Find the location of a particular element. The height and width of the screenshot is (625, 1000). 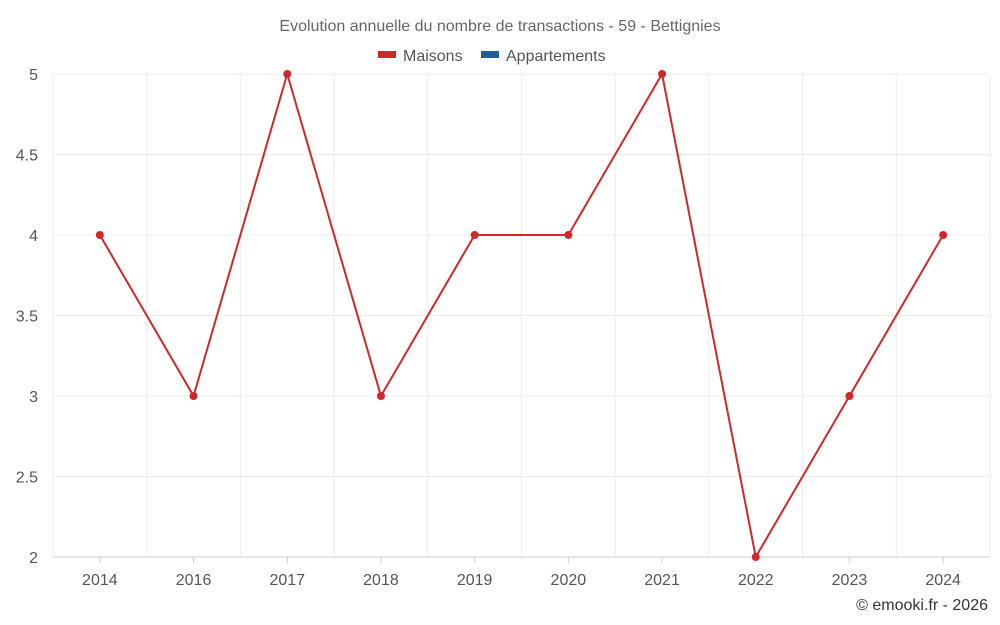

legend: Maisons Appartements is located at coordinates (492, 56).